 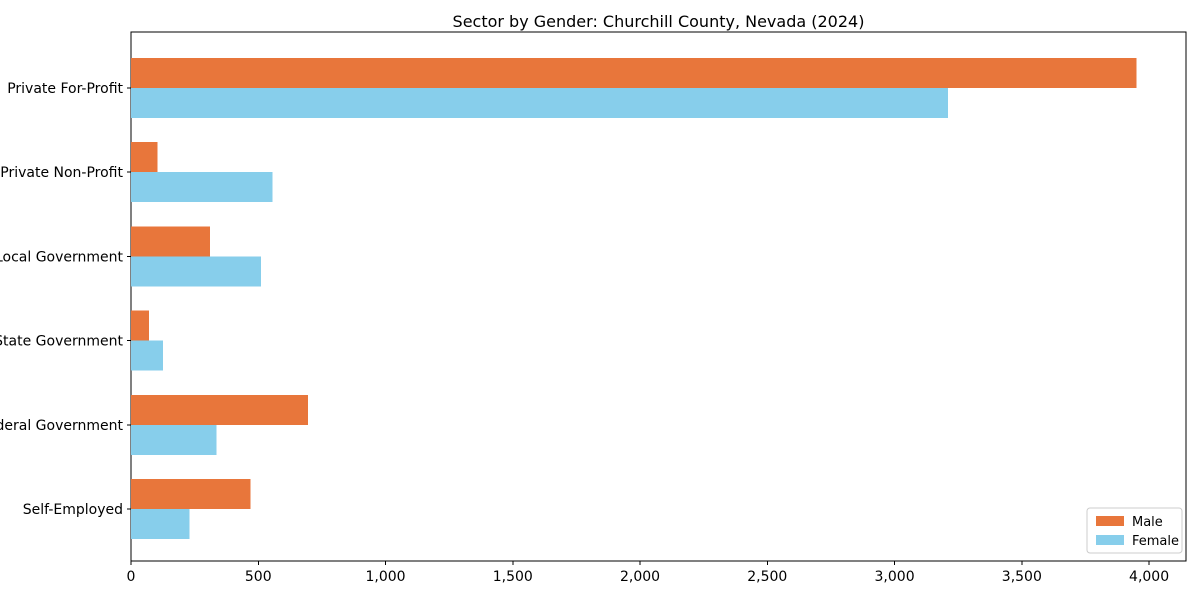 I want to click on bar-male-federal-government, so click(x=219, y=409).